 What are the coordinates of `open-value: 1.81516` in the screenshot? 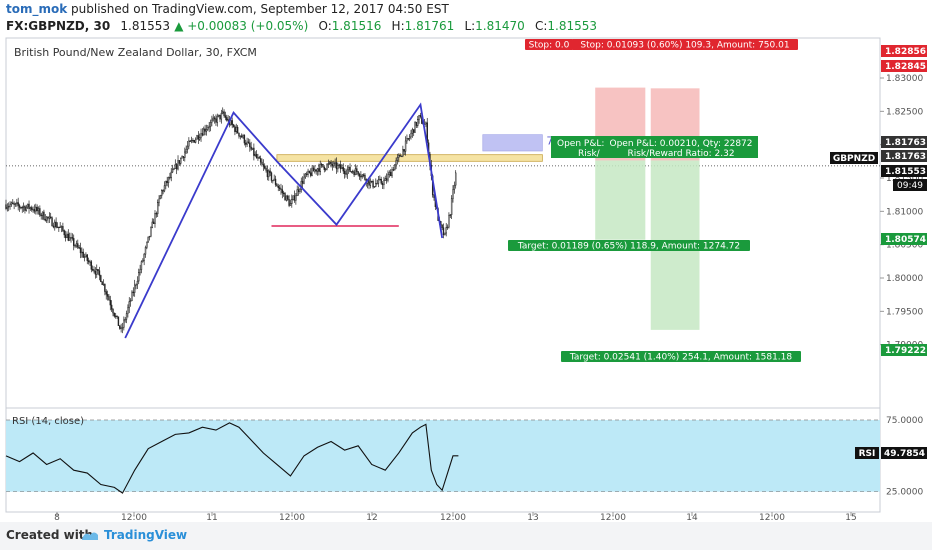 It's located at (356, 26).